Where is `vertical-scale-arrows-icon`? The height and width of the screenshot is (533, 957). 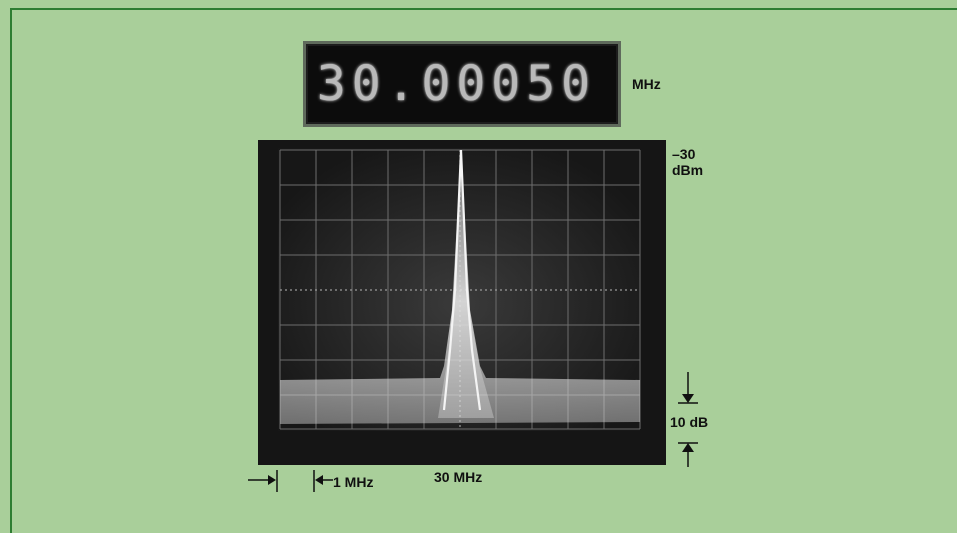 vertical-scale-arrows-icon is located at coordinates (688, 419).